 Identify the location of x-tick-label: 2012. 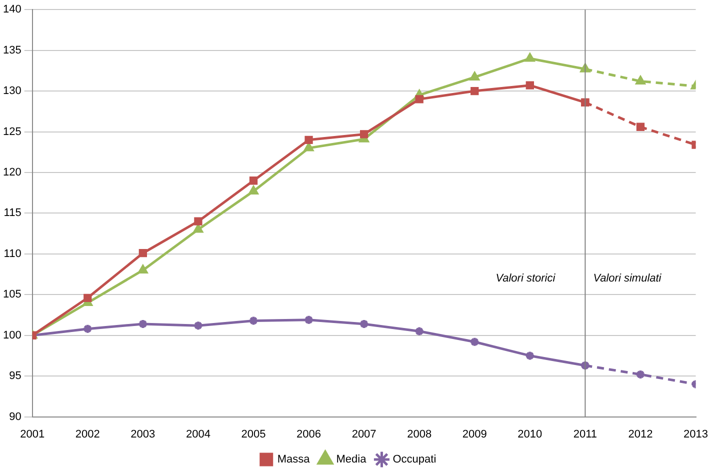
(640, 434).